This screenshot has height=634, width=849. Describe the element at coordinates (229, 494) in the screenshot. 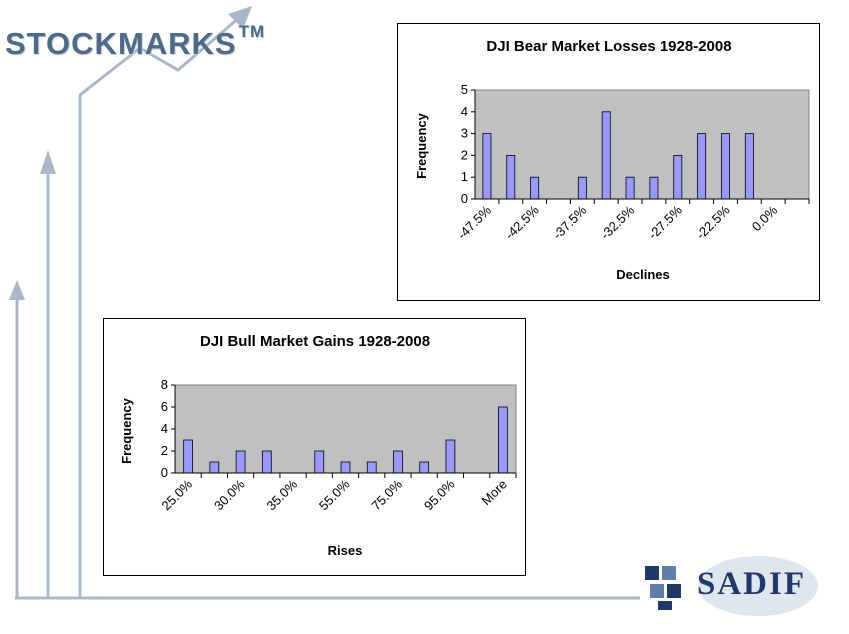

I see `x-tick-label: 30.0%` at that location.